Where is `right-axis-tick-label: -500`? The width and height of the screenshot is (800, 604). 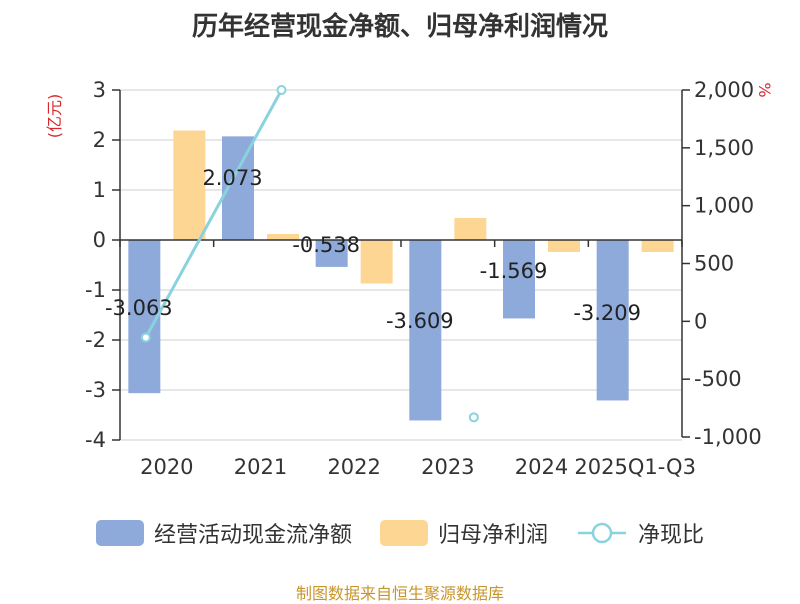 right-axis-tick-label: -500 is located at coordinates (718, 379).